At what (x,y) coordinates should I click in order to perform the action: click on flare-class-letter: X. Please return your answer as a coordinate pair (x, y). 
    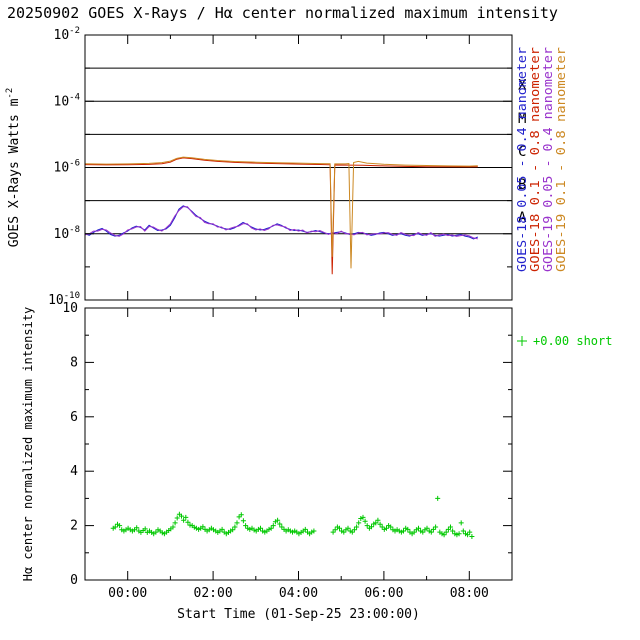
    Looking at the image, I should click on (522, 86).